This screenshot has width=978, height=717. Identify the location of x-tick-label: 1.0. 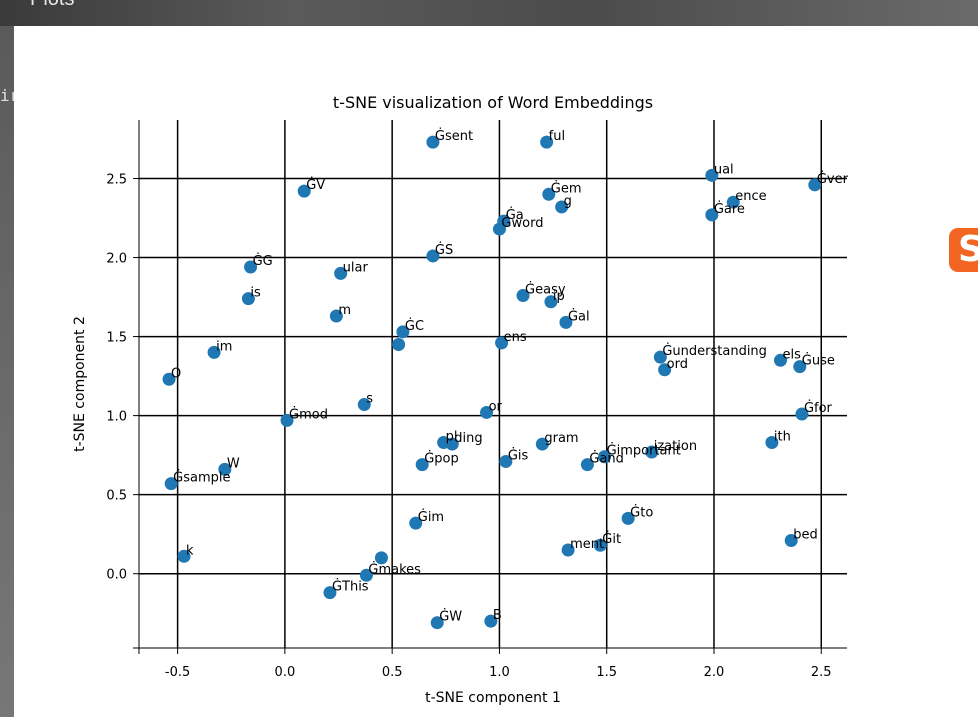
(499, 672).